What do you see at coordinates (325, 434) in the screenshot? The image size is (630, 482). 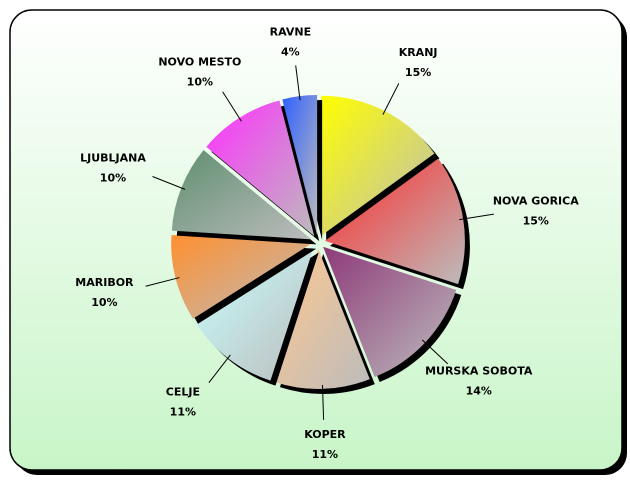 I see `slice-label: KOPER` at bounding box center [325, 434].